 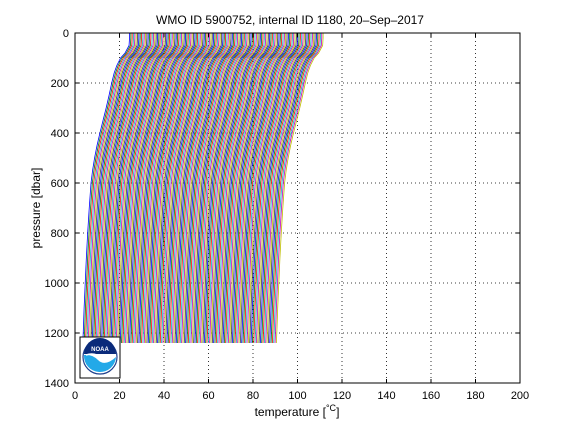 I want to click on y-tick-label-3: 600, so click(x=60, y=184).